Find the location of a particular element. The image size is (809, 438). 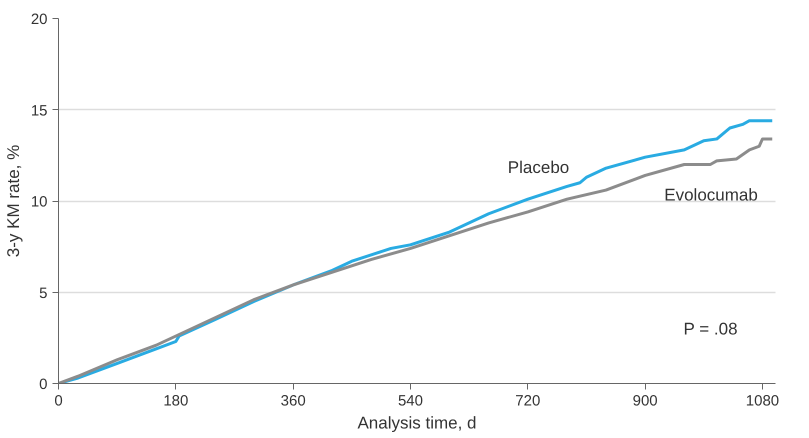

annotation: P = .08 is located at coordinates (711, 329).